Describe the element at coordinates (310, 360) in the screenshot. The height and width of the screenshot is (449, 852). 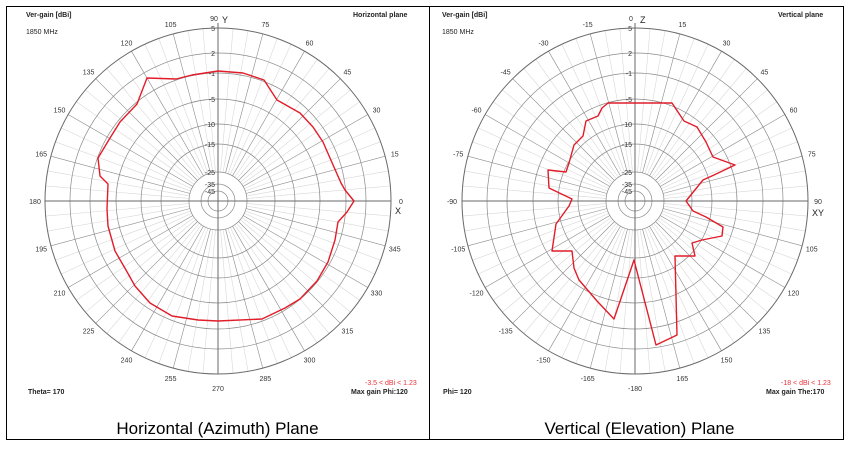
I see `angle-tick-label: 300` at that location.